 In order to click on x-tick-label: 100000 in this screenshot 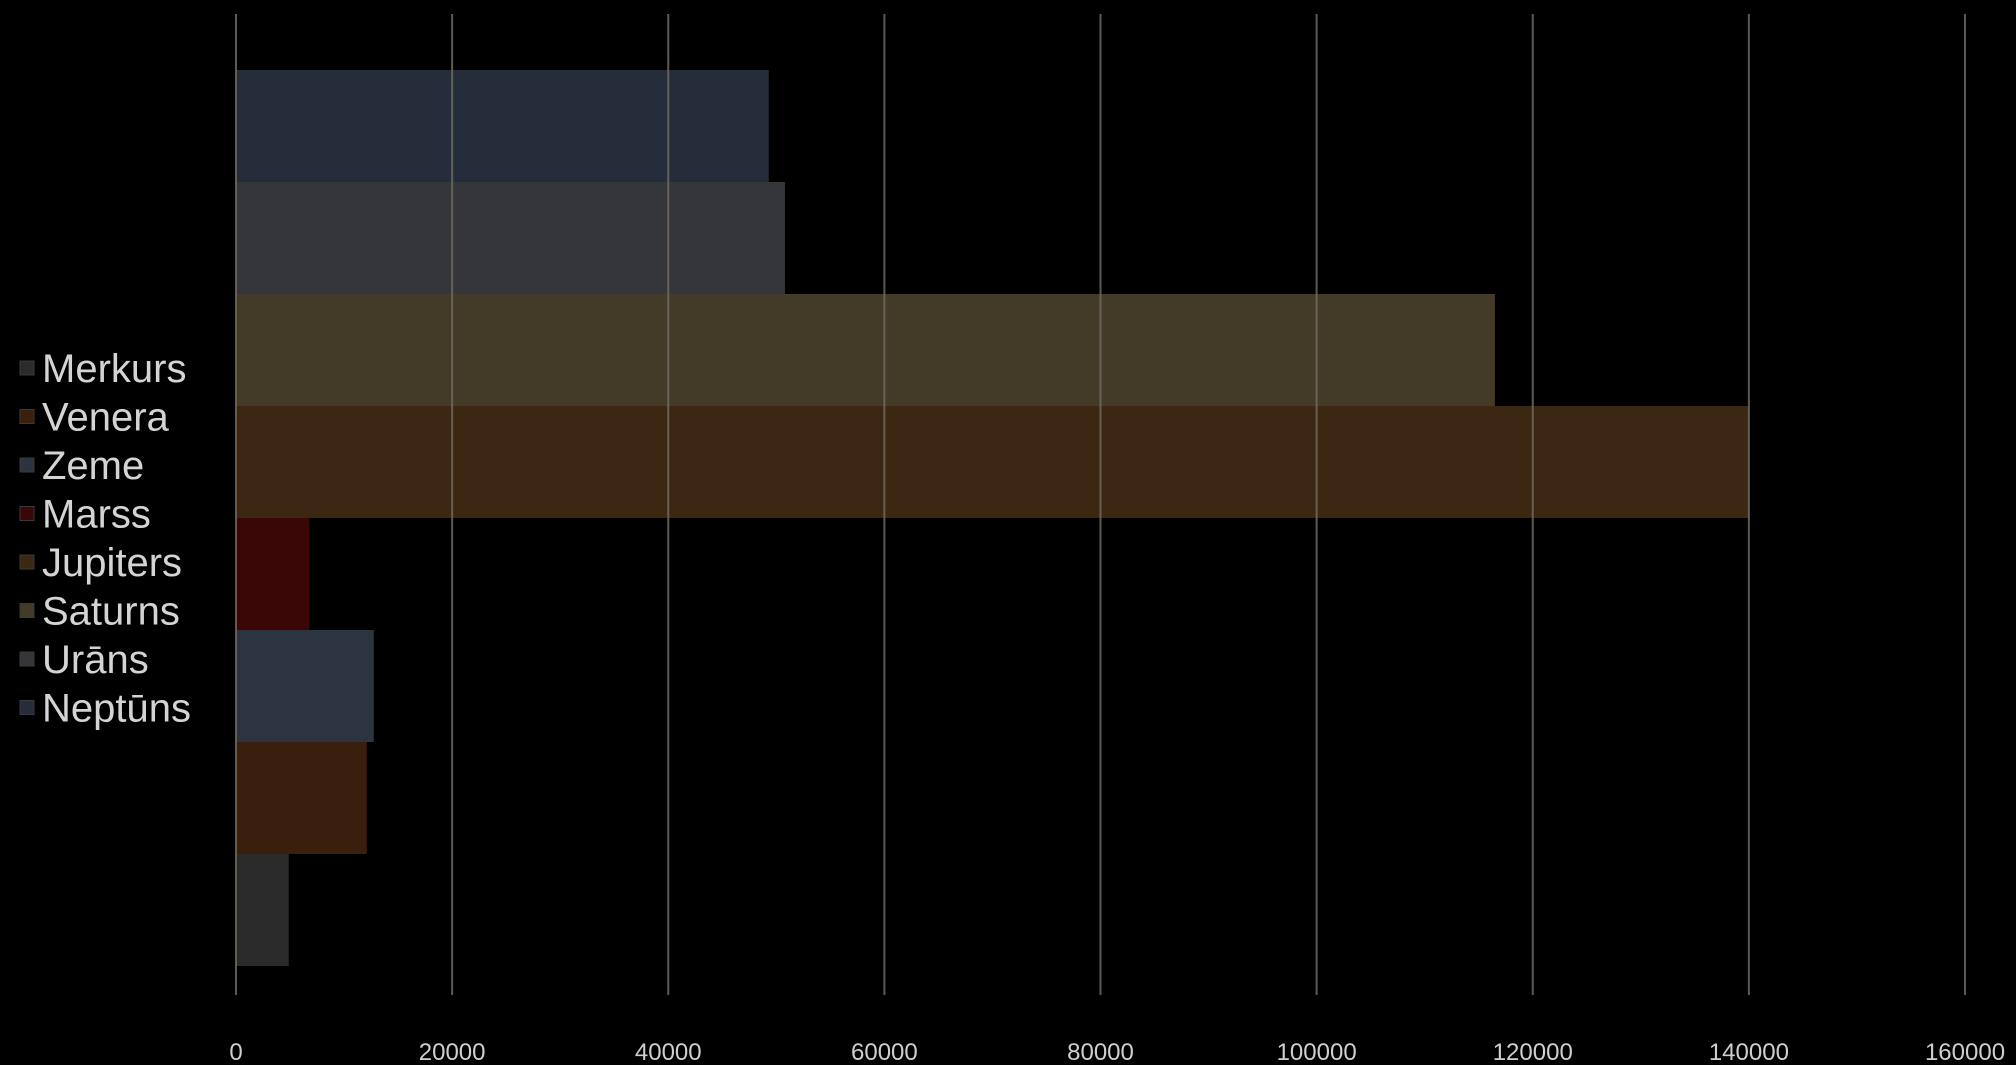, I will do `click(1317, 1052)`.